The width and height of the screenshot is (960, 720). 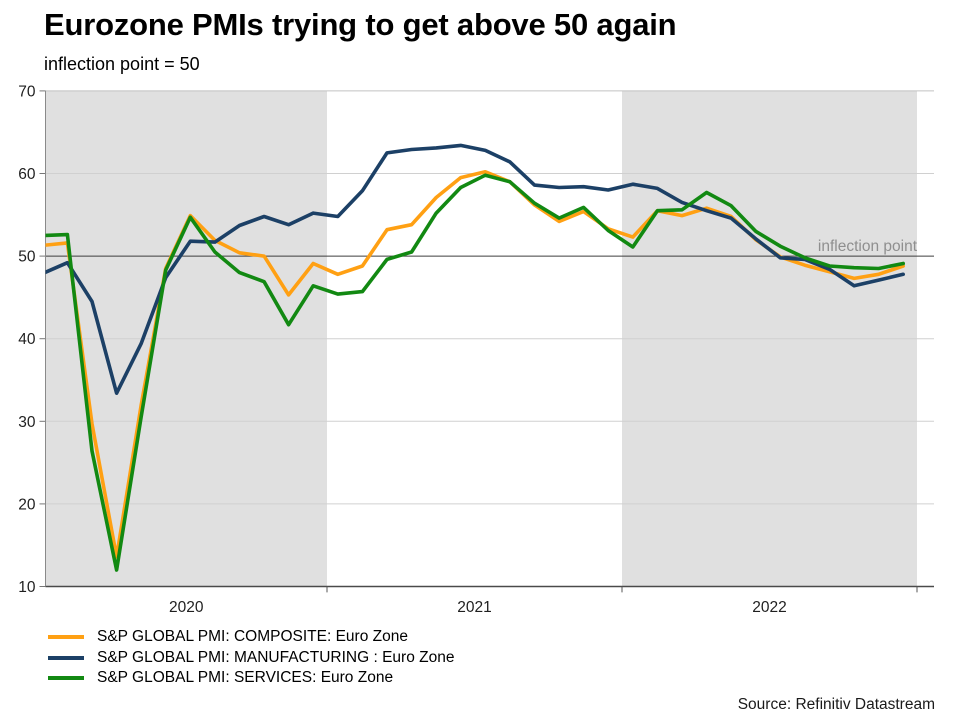 What do you see at coordinates (66, 678) in the screenshot?
I see `legend-swatch-services` at bounding box center [66, 678].